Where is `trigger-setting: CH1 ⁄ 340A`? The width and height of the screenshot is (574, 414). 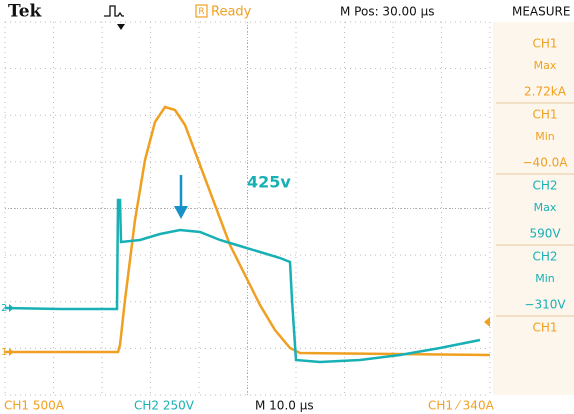
trigger-setting: CH1 ⁄ 340A is located at coordinates (461, 406).